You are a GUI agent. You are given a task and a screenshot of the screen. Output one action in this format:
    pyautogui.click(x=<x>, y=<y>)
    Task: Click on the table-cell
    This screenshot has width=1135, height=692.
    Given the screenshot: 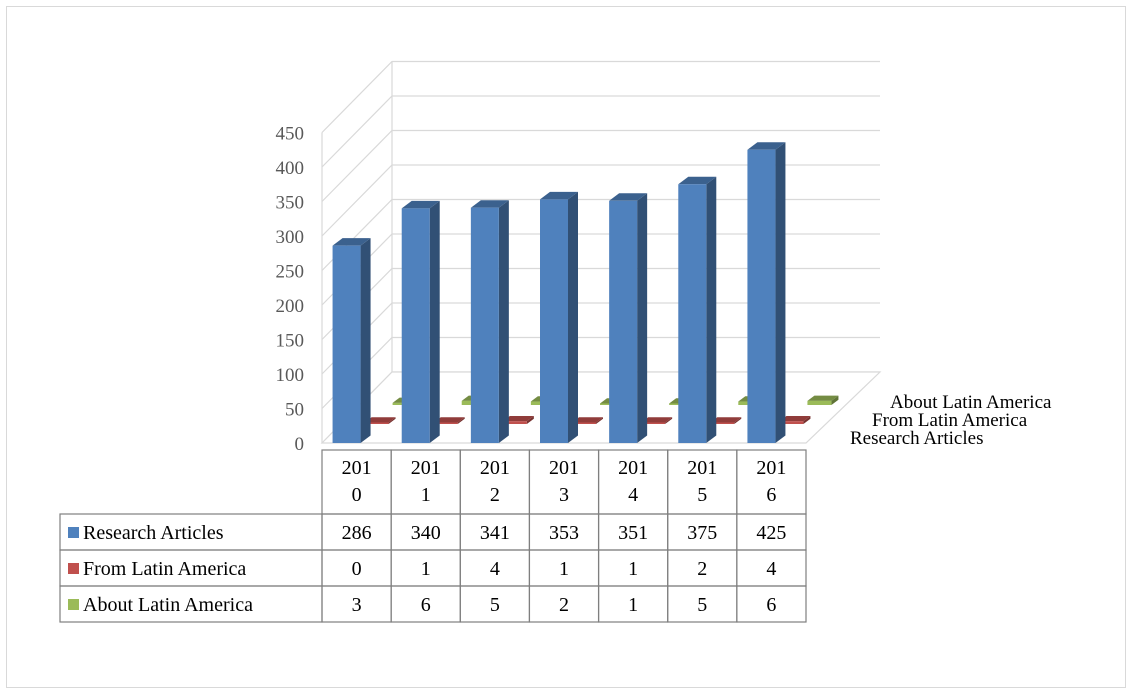 What is the action you would take?
    pyautogui.click(x=771, y=604)
    